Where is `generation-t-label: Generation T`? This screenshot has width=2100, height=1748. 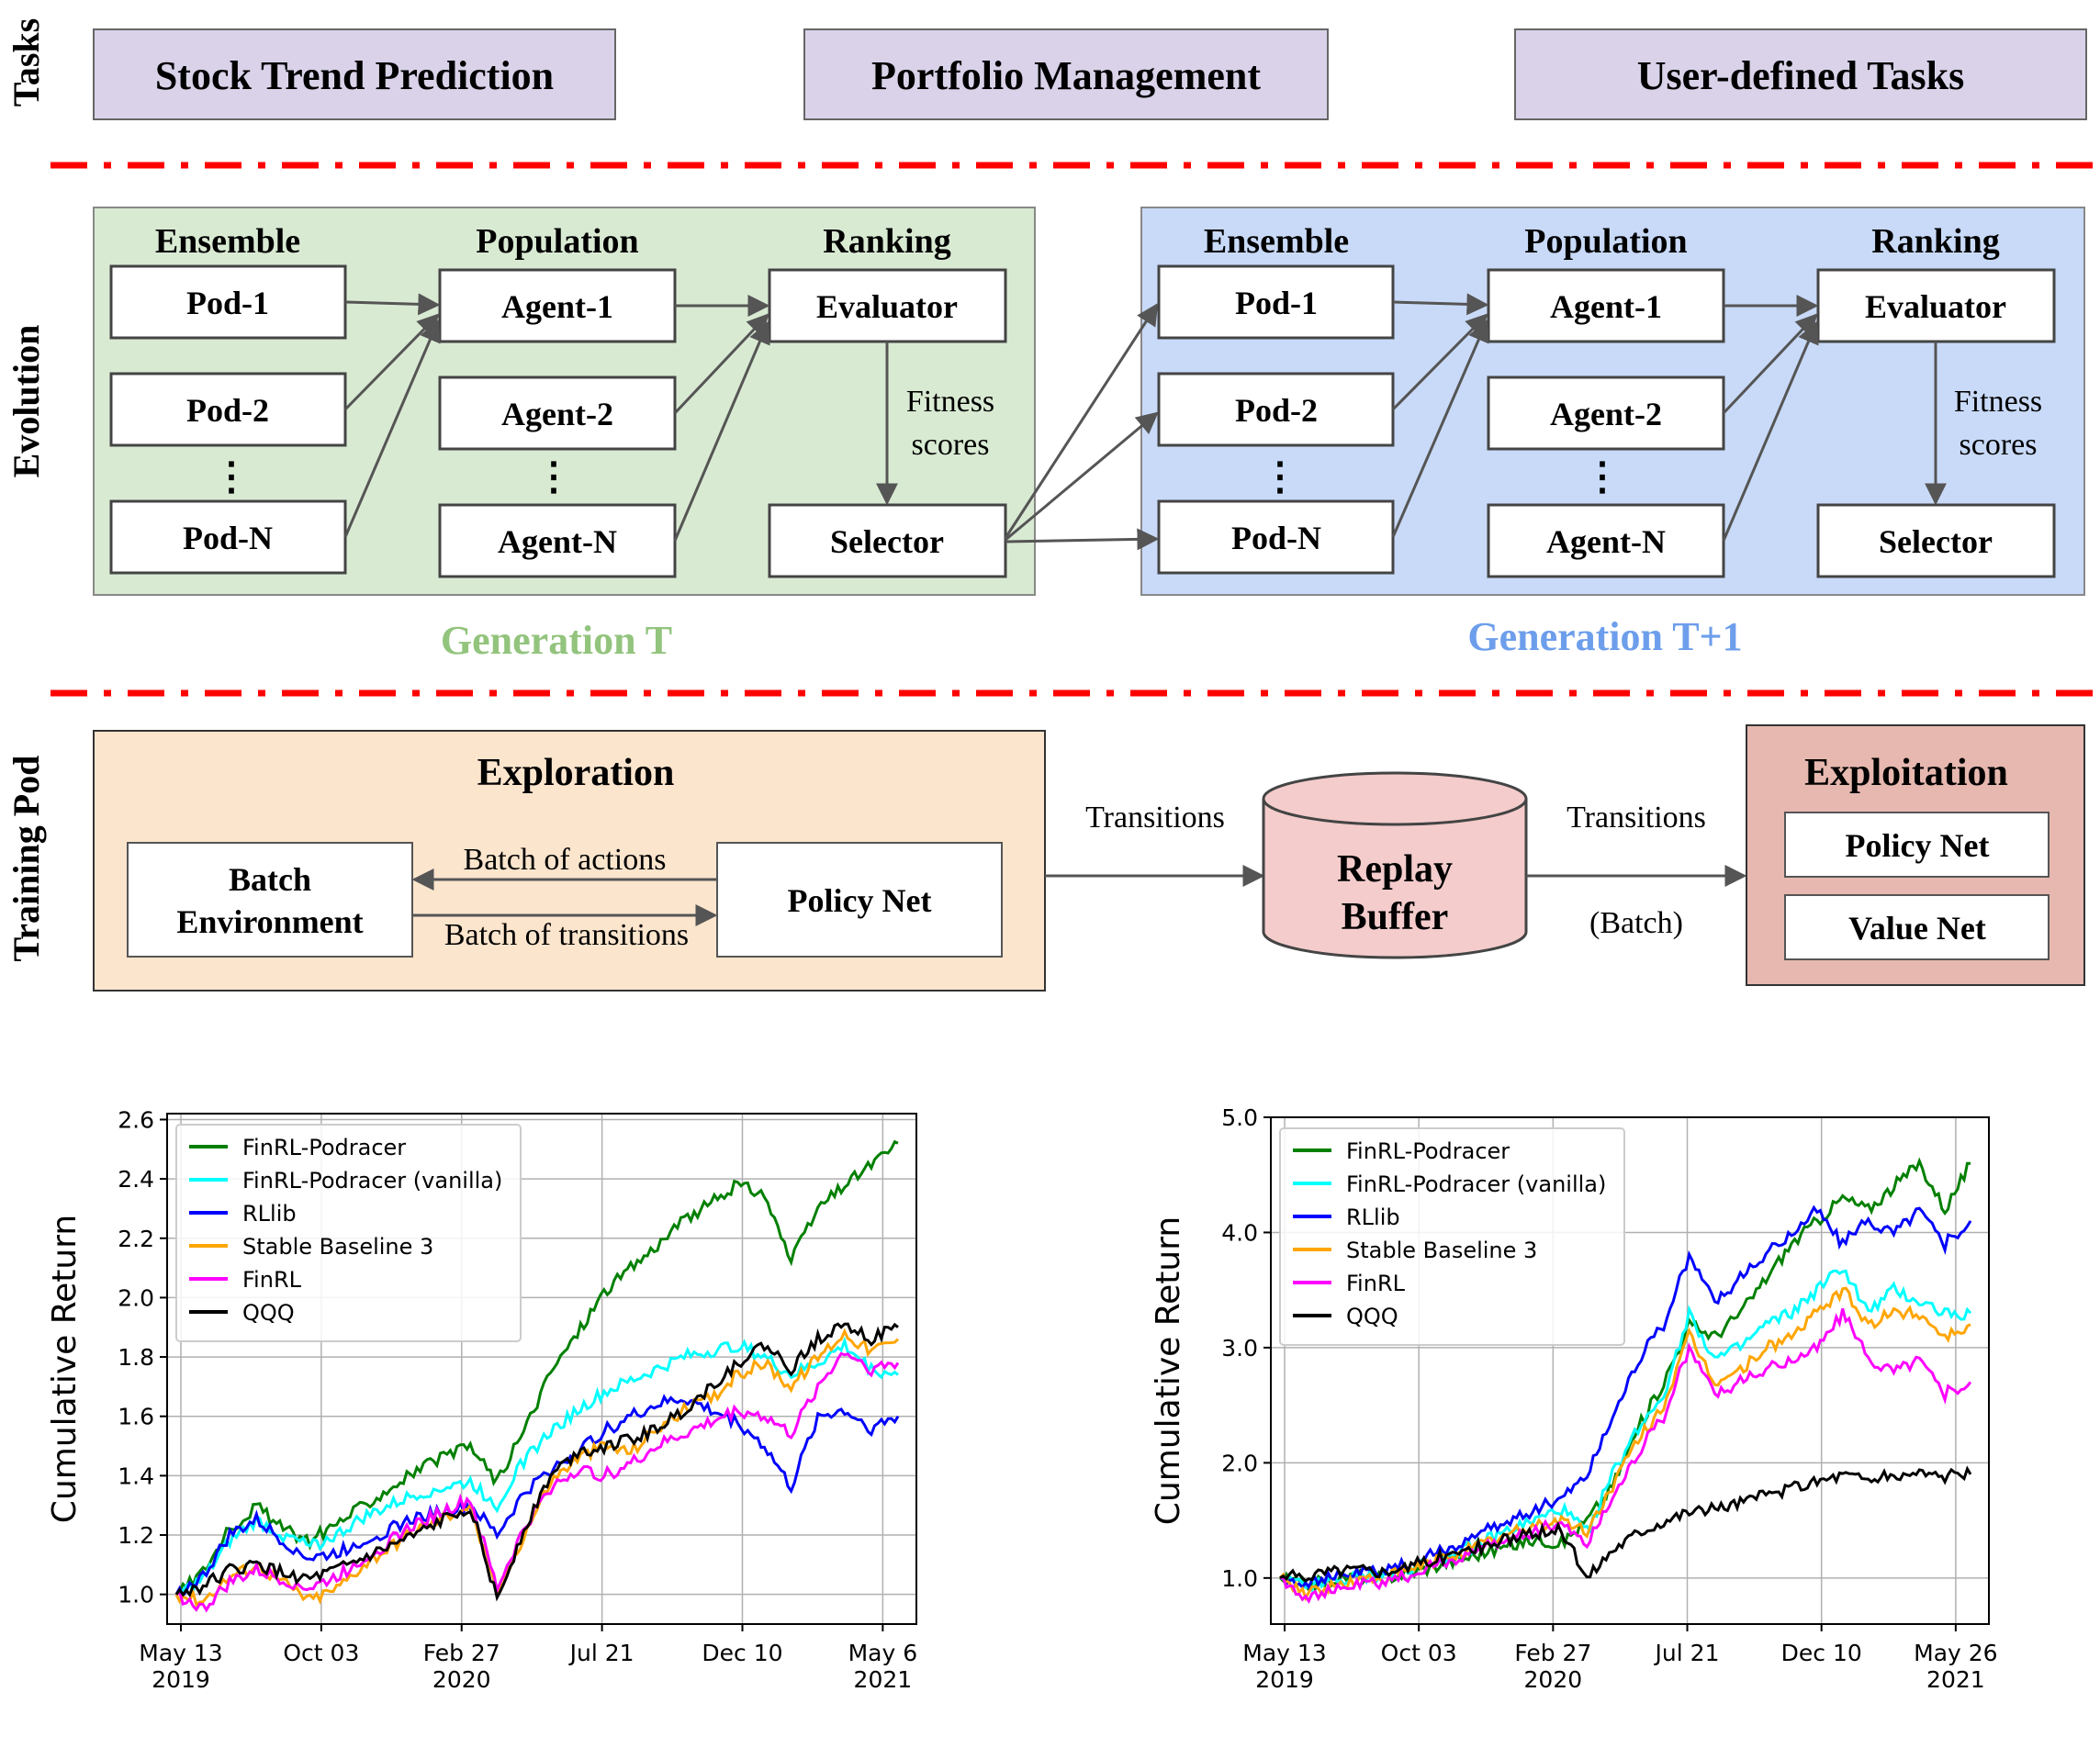
generation-t-label: Generation T is located at coordinates (556, 640).